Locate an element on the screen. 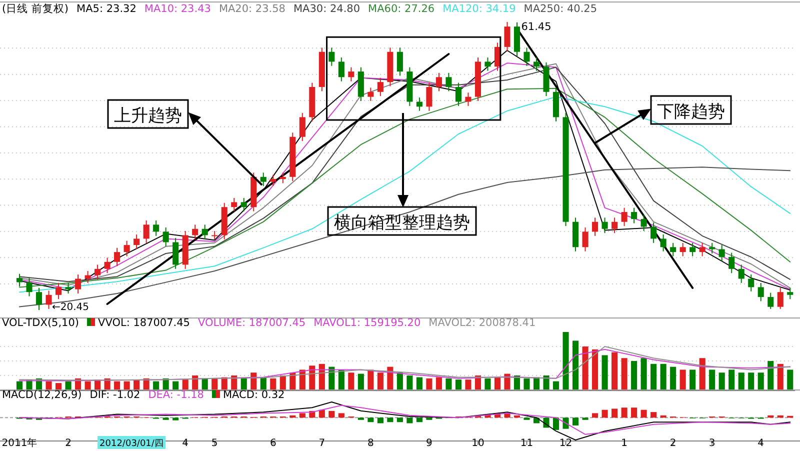 Image resolution: width=800 pixels, height=451 pixels. x-tick-label: 11 is located at coordinates (527, 443).